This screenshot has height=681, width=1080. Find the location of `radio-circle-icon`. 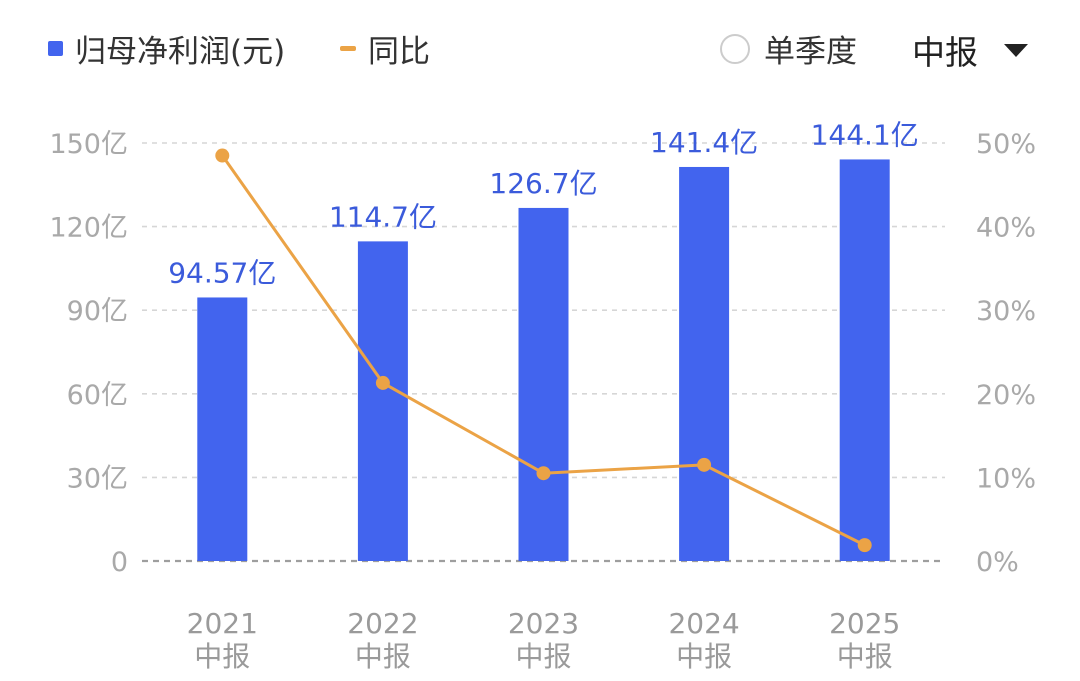

radio-circle-icon is located at coordinates (735, 48).